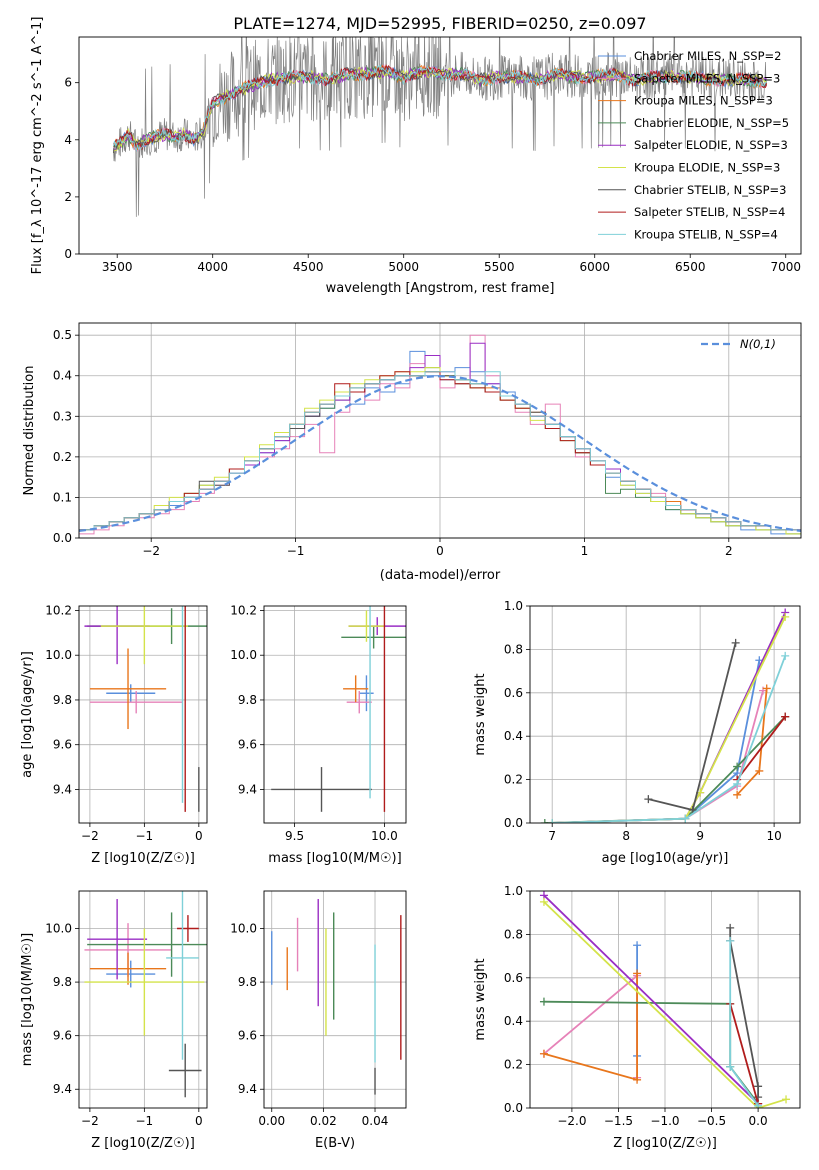 The image size is (819, 1170). What do you see at coordinates (738, 344) in the screenshot?
I see `legend: N(0,1)` at bounding box center [738, 344].